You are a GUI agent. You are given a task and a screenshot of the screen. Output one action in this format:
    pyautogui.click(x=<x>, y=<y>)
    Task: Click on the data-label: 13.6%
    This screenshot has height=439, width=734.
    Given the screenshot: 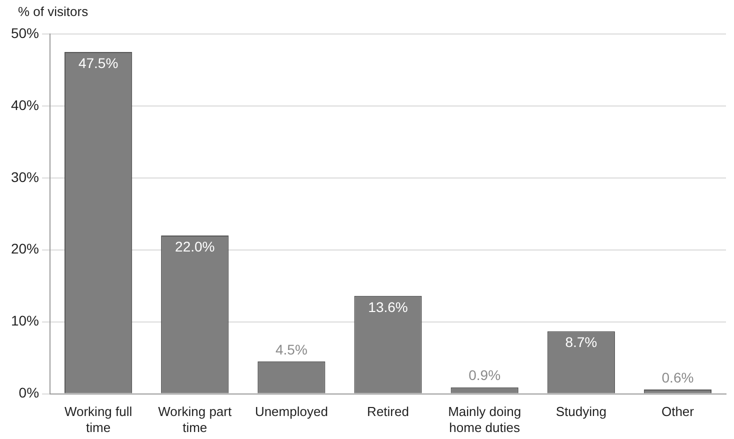 What is the action you would take?
    pyautogui.click(x=388, y=306)
    